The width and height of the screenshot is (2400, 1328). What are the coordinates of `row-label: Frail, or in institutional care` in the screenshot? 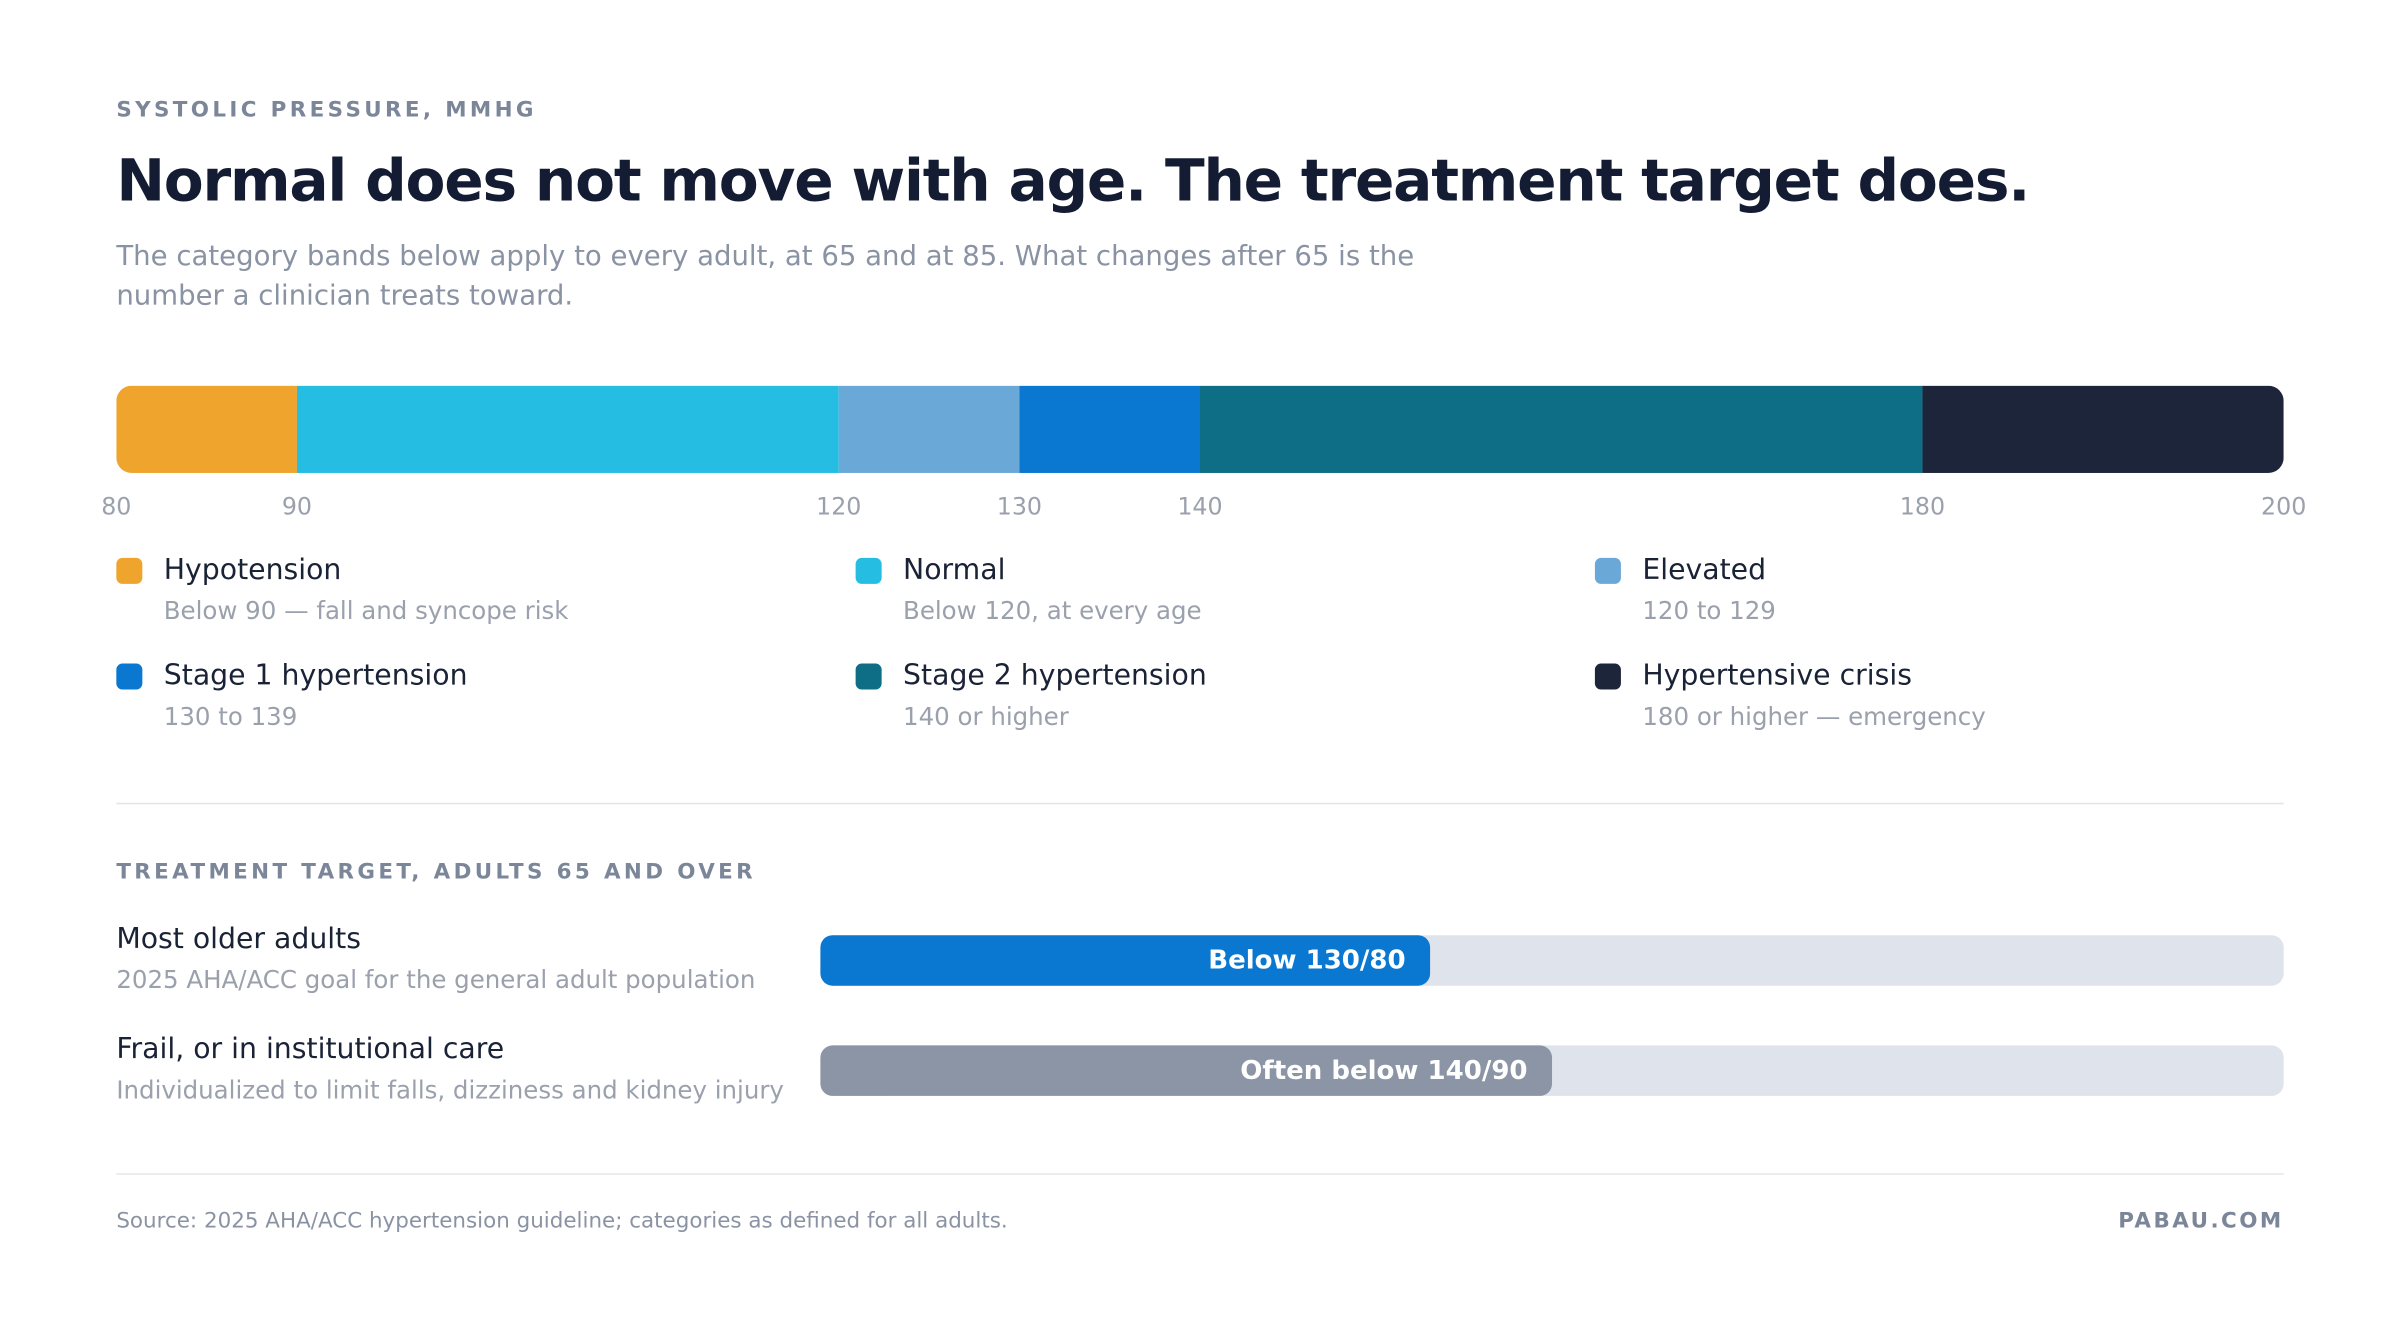 It's located at (310, 1048).